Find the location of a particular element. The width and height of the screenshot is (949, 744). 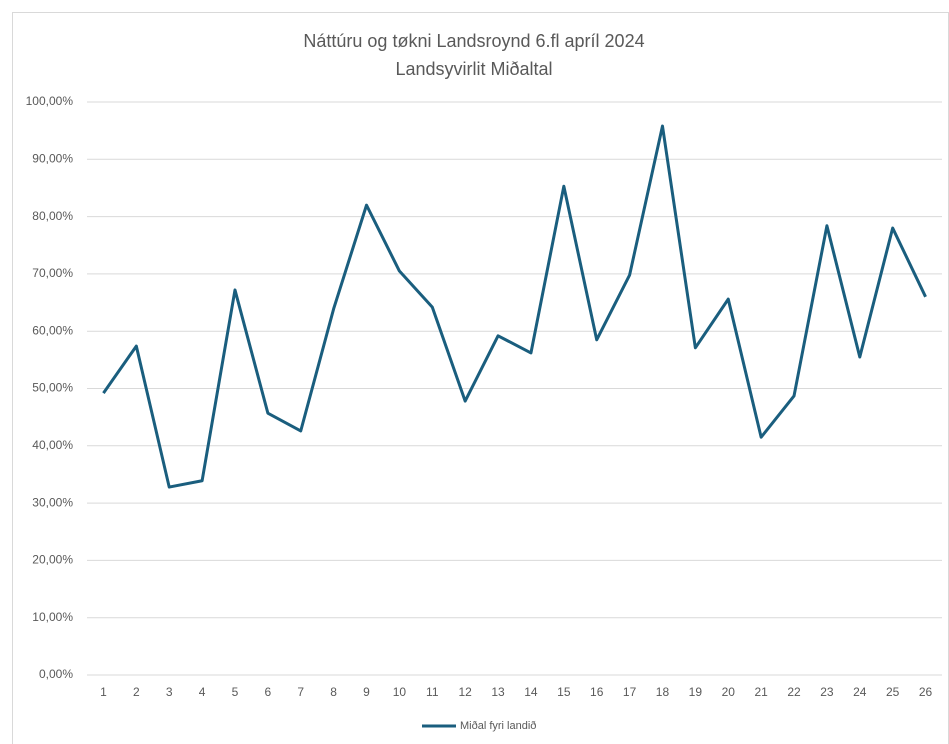

x-tick-label: 22 is located at coordinates (794, 692).